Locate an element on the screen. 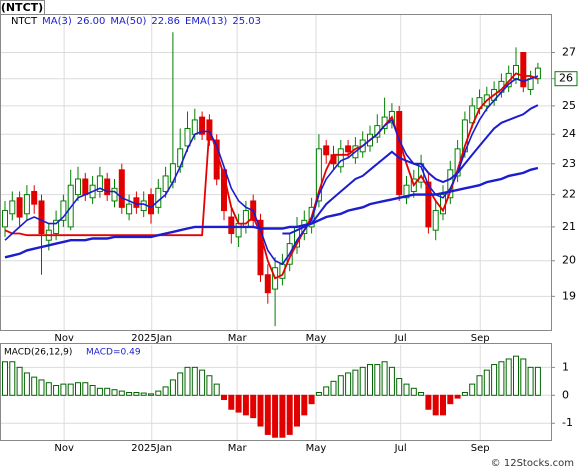  y-tick-label: 27 is located at coordinates (569, 52).